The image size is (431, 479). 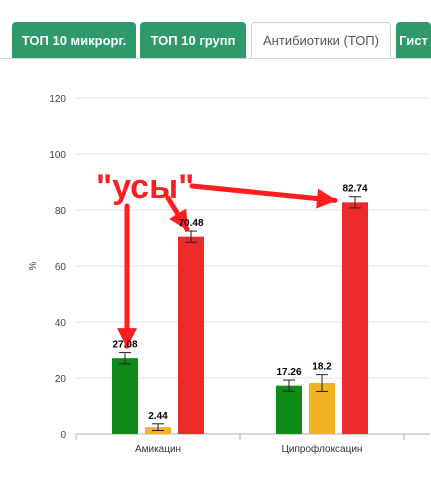 What do you see at coordinates (61, 379) in the screenshot?
I see `y-tick-label: 20` at bounding box center [61, 379].